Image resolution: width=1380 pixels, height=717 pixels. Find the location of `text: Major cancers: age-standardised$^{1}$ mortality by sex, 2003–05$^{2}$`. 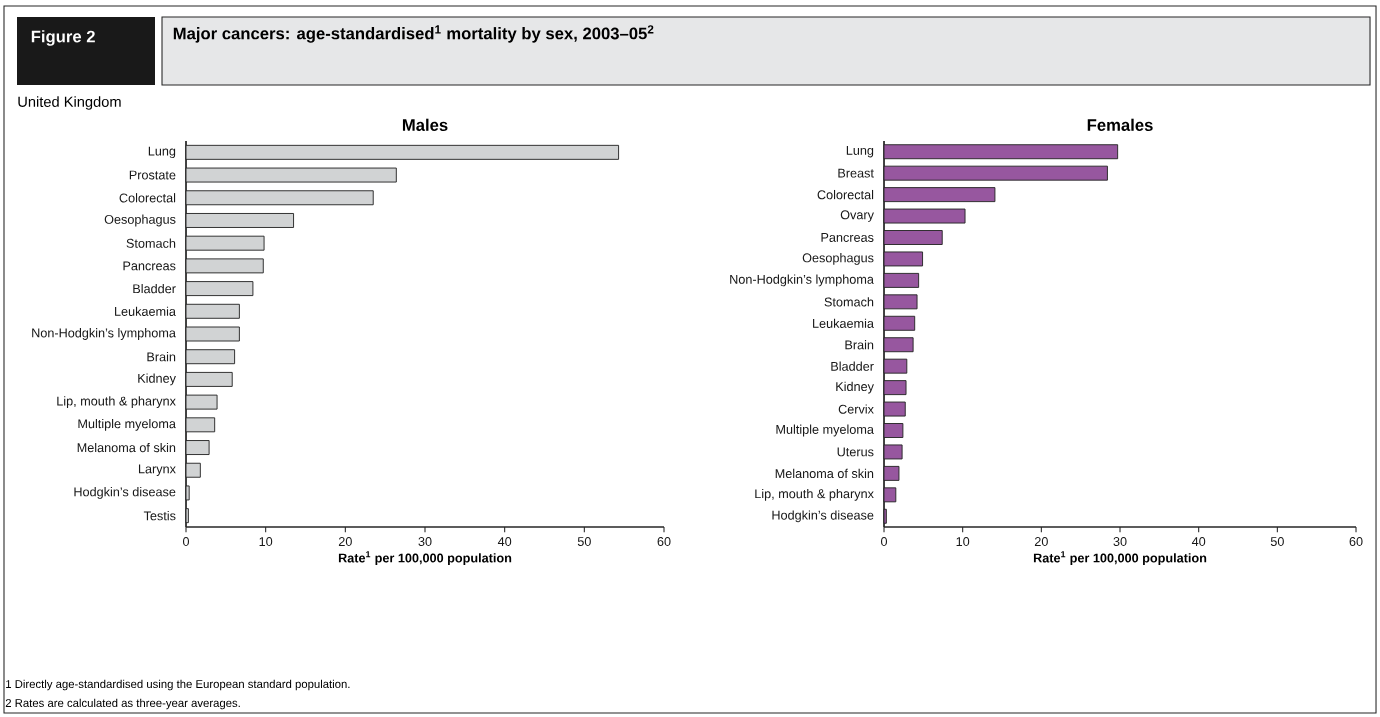

text: Major cancers: age-standardised$^{1}$ mortality by sex, 2003–05$^{2}$ is located at coordinates (413, 34).